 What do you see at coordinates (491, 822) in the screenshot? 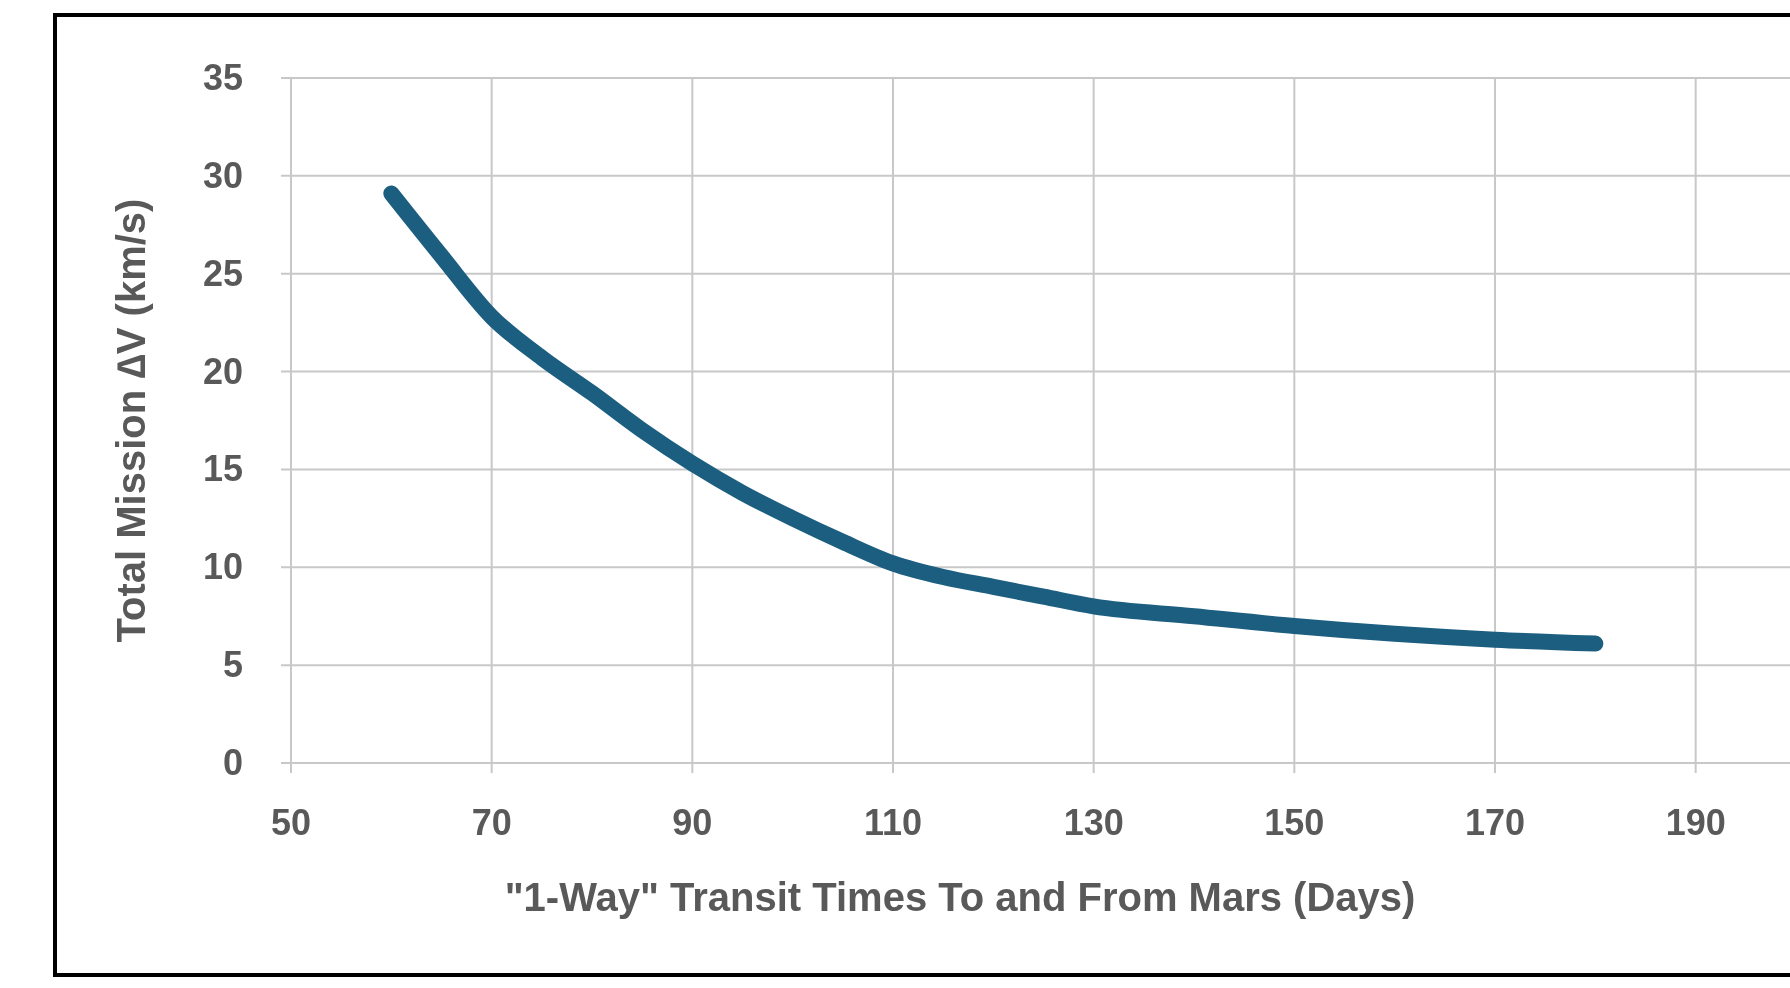
I see `x-tick-label: 70` at bounding box center [491, 822].